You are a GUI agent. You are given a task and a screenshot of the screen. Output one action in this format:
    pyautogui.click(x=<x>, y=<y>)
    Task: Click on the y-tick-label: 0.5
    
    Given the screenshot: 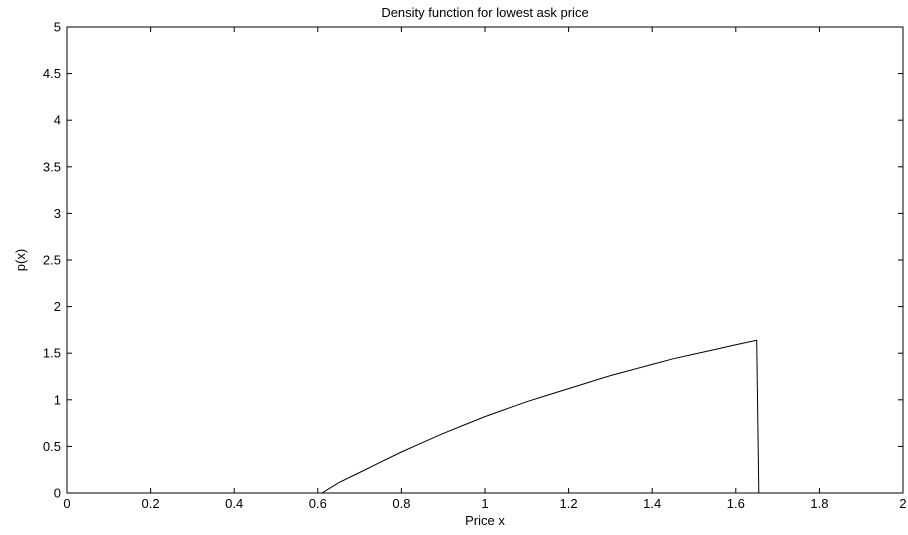 What is the action you would take?
    pyautogui.click(x=52, y=446)
    